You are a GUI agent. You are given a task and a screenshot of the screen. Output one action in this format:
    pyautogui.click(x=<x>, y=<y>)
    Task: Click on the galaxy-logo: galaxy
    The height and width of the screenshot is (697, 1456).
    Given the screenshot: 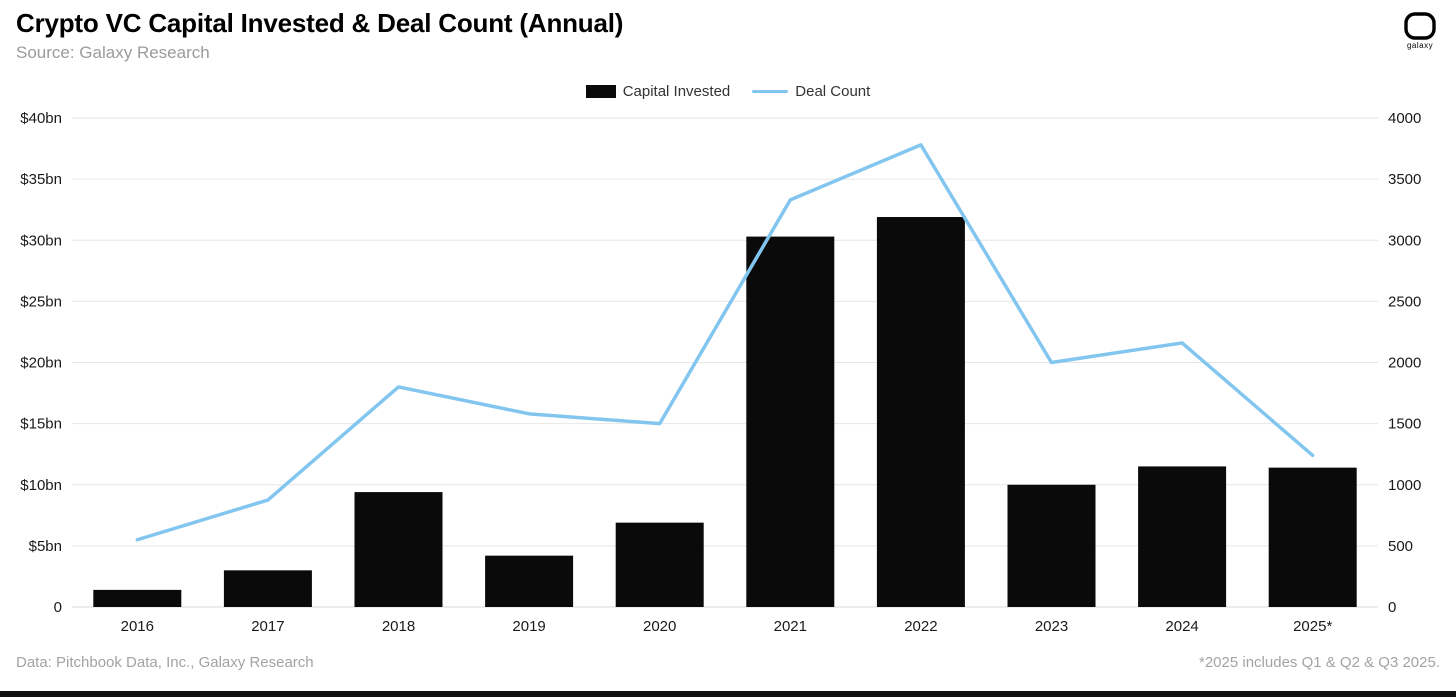 What is the action you would take?
    pyautogui.click(x=1420, y=31)
    